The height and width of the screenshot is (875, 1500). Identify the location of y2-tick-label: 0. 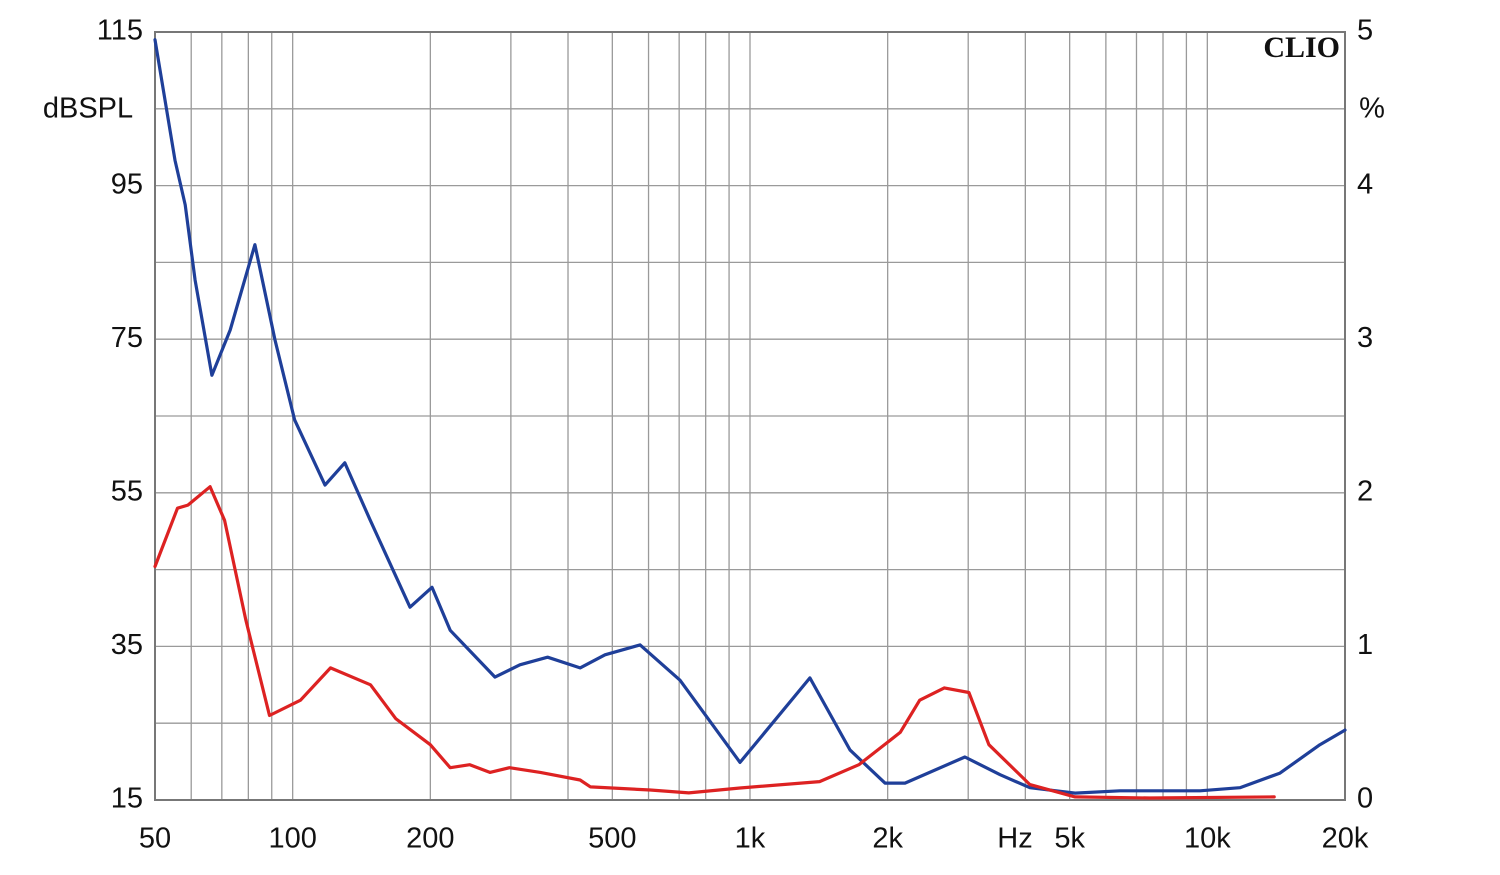
(1365, 799).